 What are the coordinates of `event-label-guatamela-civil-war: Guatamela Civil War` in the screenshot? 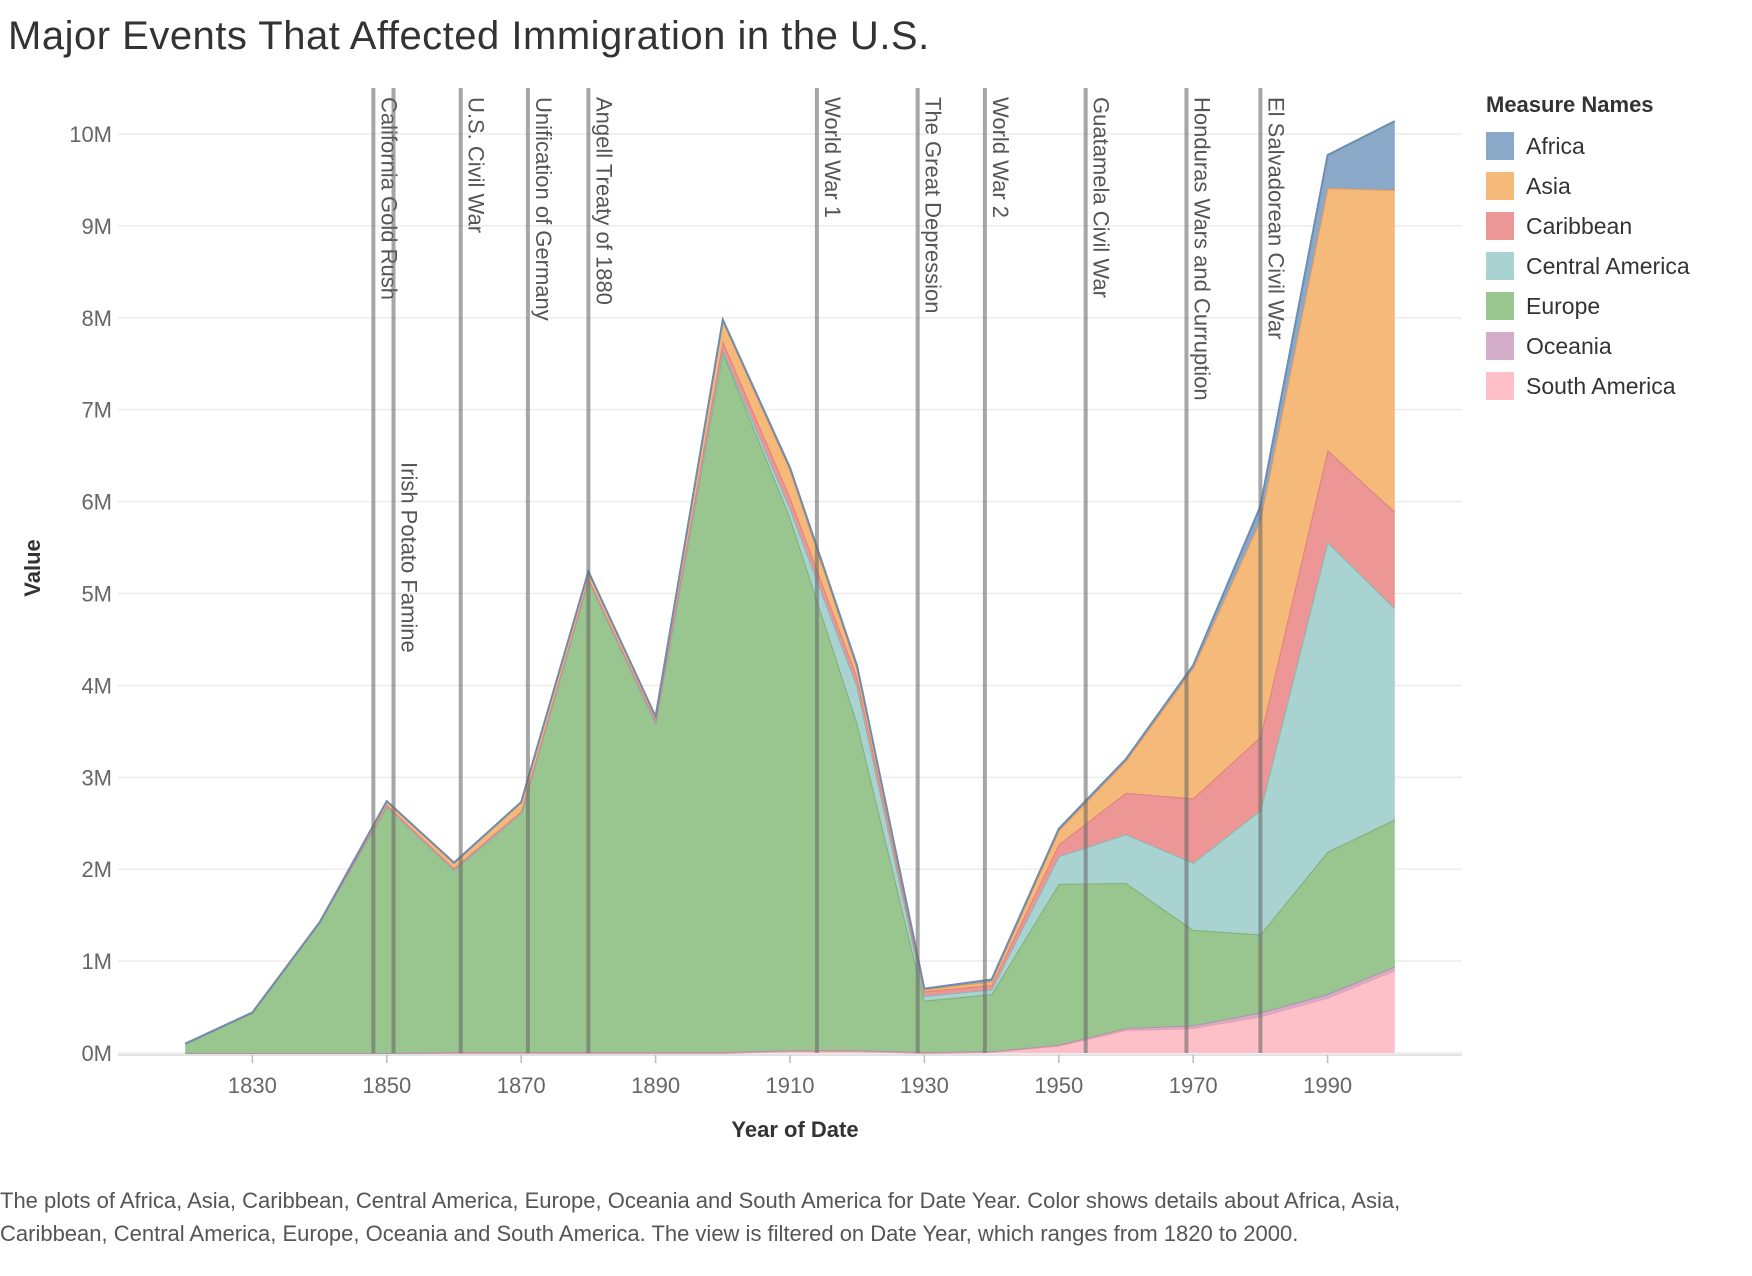 It's located at (1101, 197).